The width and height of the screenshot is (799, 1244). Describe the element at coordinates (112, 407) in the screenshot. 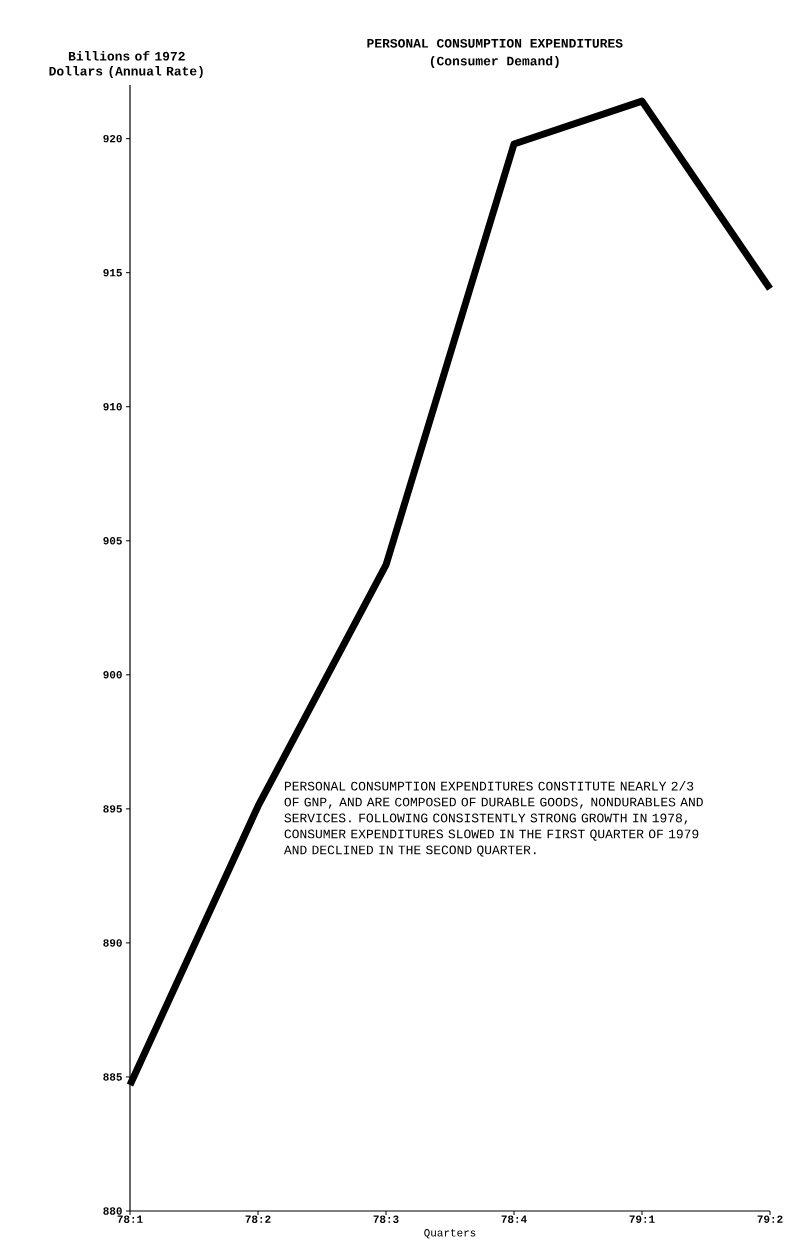

I see `y-tick-label: 910` at that location.